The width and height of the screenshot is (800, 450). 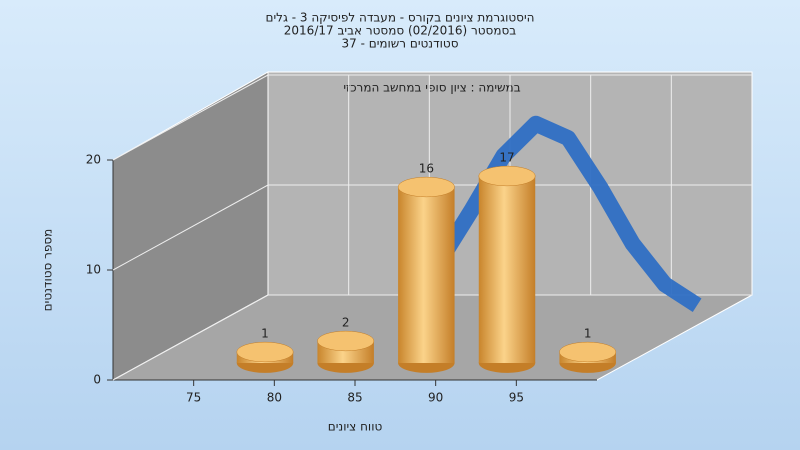 I want to click on x-tick-label: 90, so click(x=435, y=398).